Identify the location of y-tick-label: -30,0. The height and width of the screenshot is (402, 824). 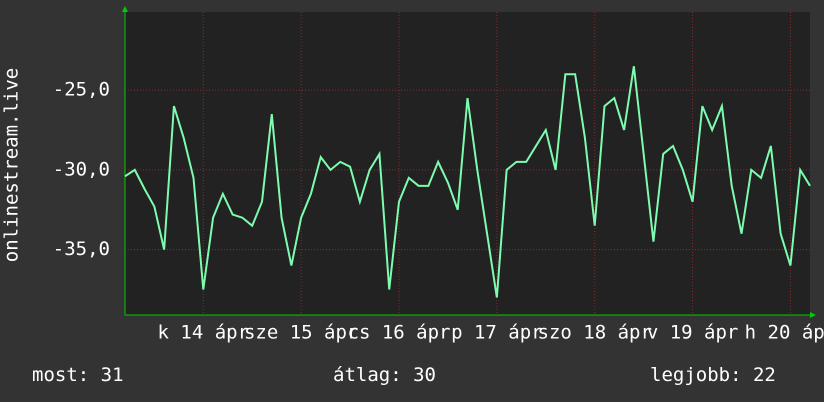
(81, 169).